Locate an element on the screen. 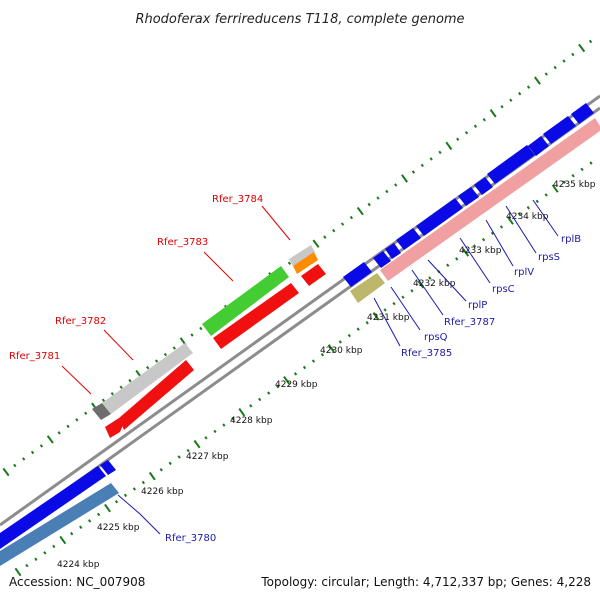  gene-steelblue is located at coordinates (59, 524).